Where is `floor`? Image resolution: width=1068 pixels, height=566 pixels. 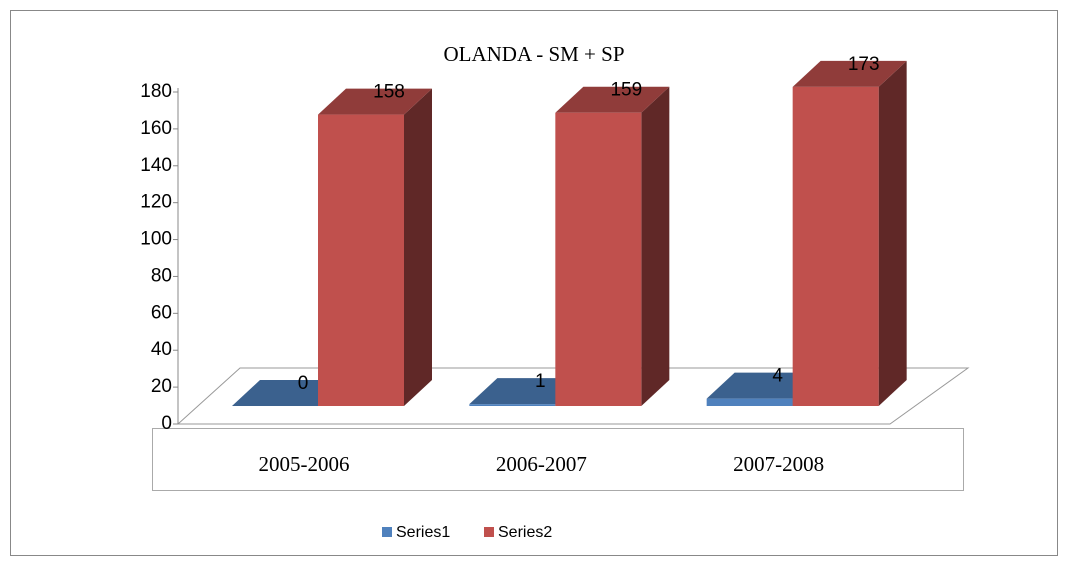 floor is located at coordinates (573, 396).